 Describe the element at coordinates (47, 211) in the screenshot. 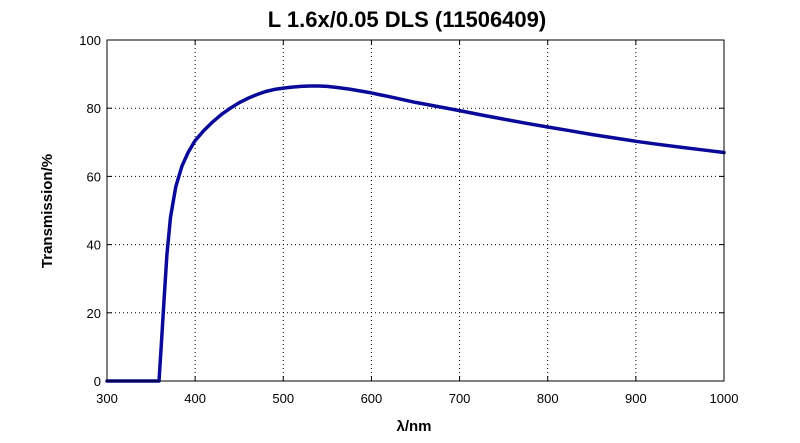

I see `y-axis-title: Transmission/%` at that location.